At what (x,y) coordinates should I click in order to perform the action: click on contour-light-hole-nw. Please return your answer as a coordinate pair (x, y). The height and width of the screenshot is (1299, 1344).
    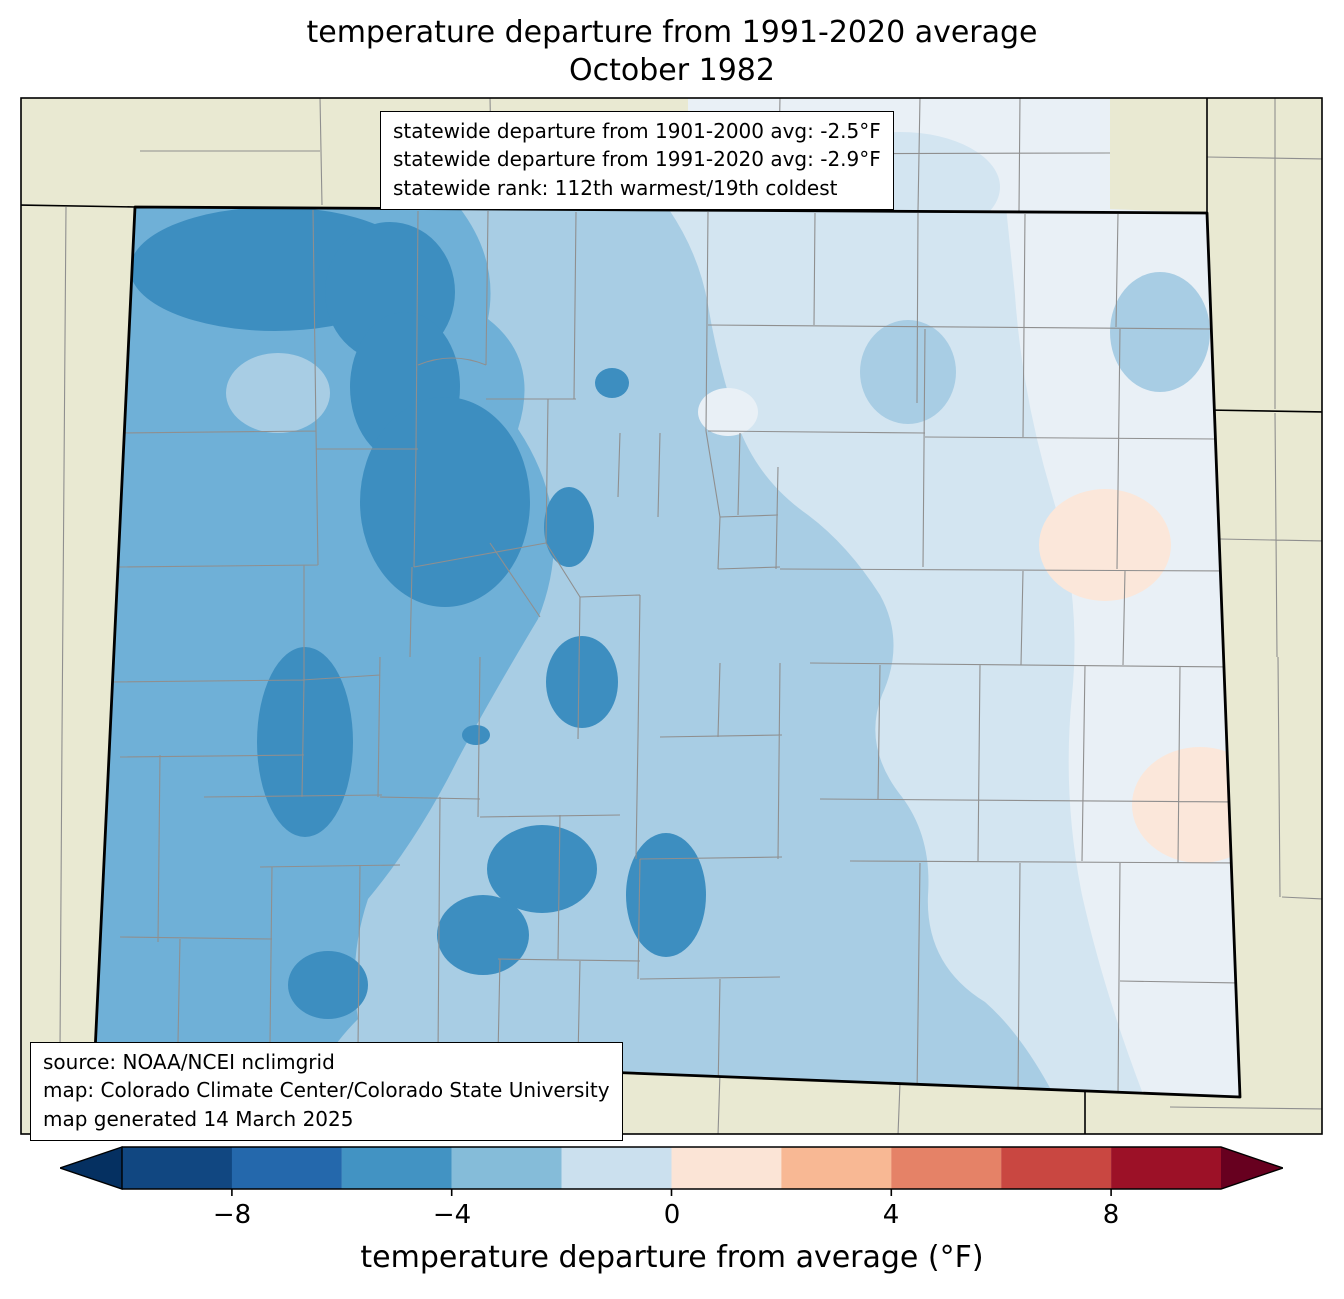
    Looking at the image, I should click on (278, 393).